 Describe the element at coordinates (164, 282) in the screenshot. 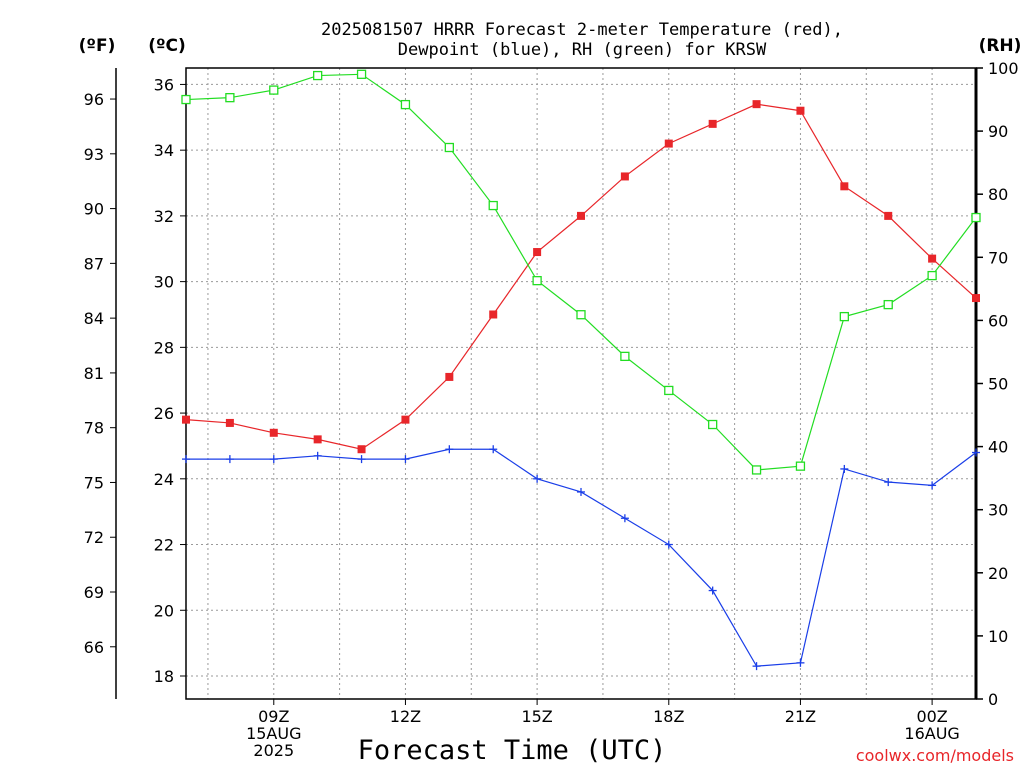

I see `celsius-tick-label: 30` at that location.